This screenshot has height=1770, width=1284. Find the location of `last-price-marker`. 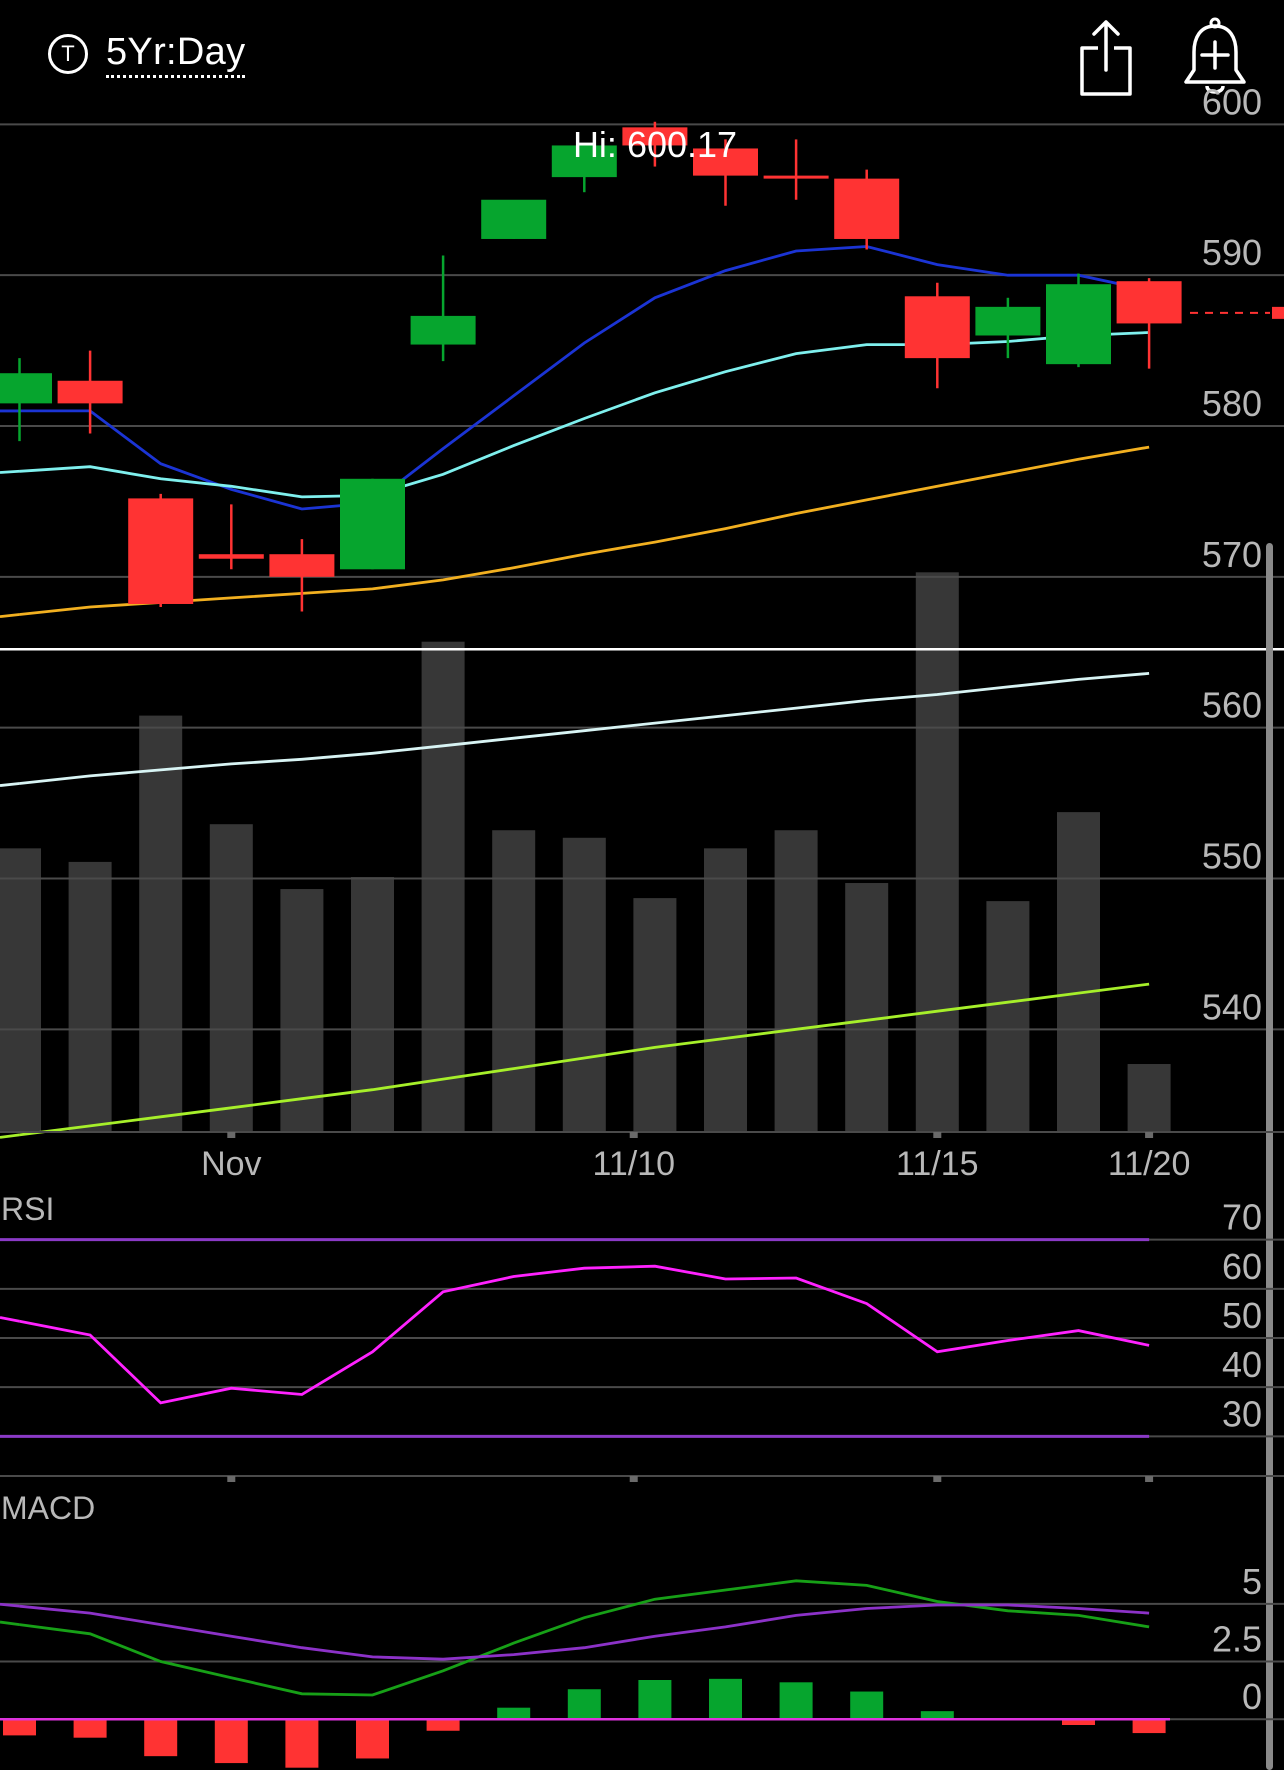

last-price-marker is located at coordinates (1278, 312).